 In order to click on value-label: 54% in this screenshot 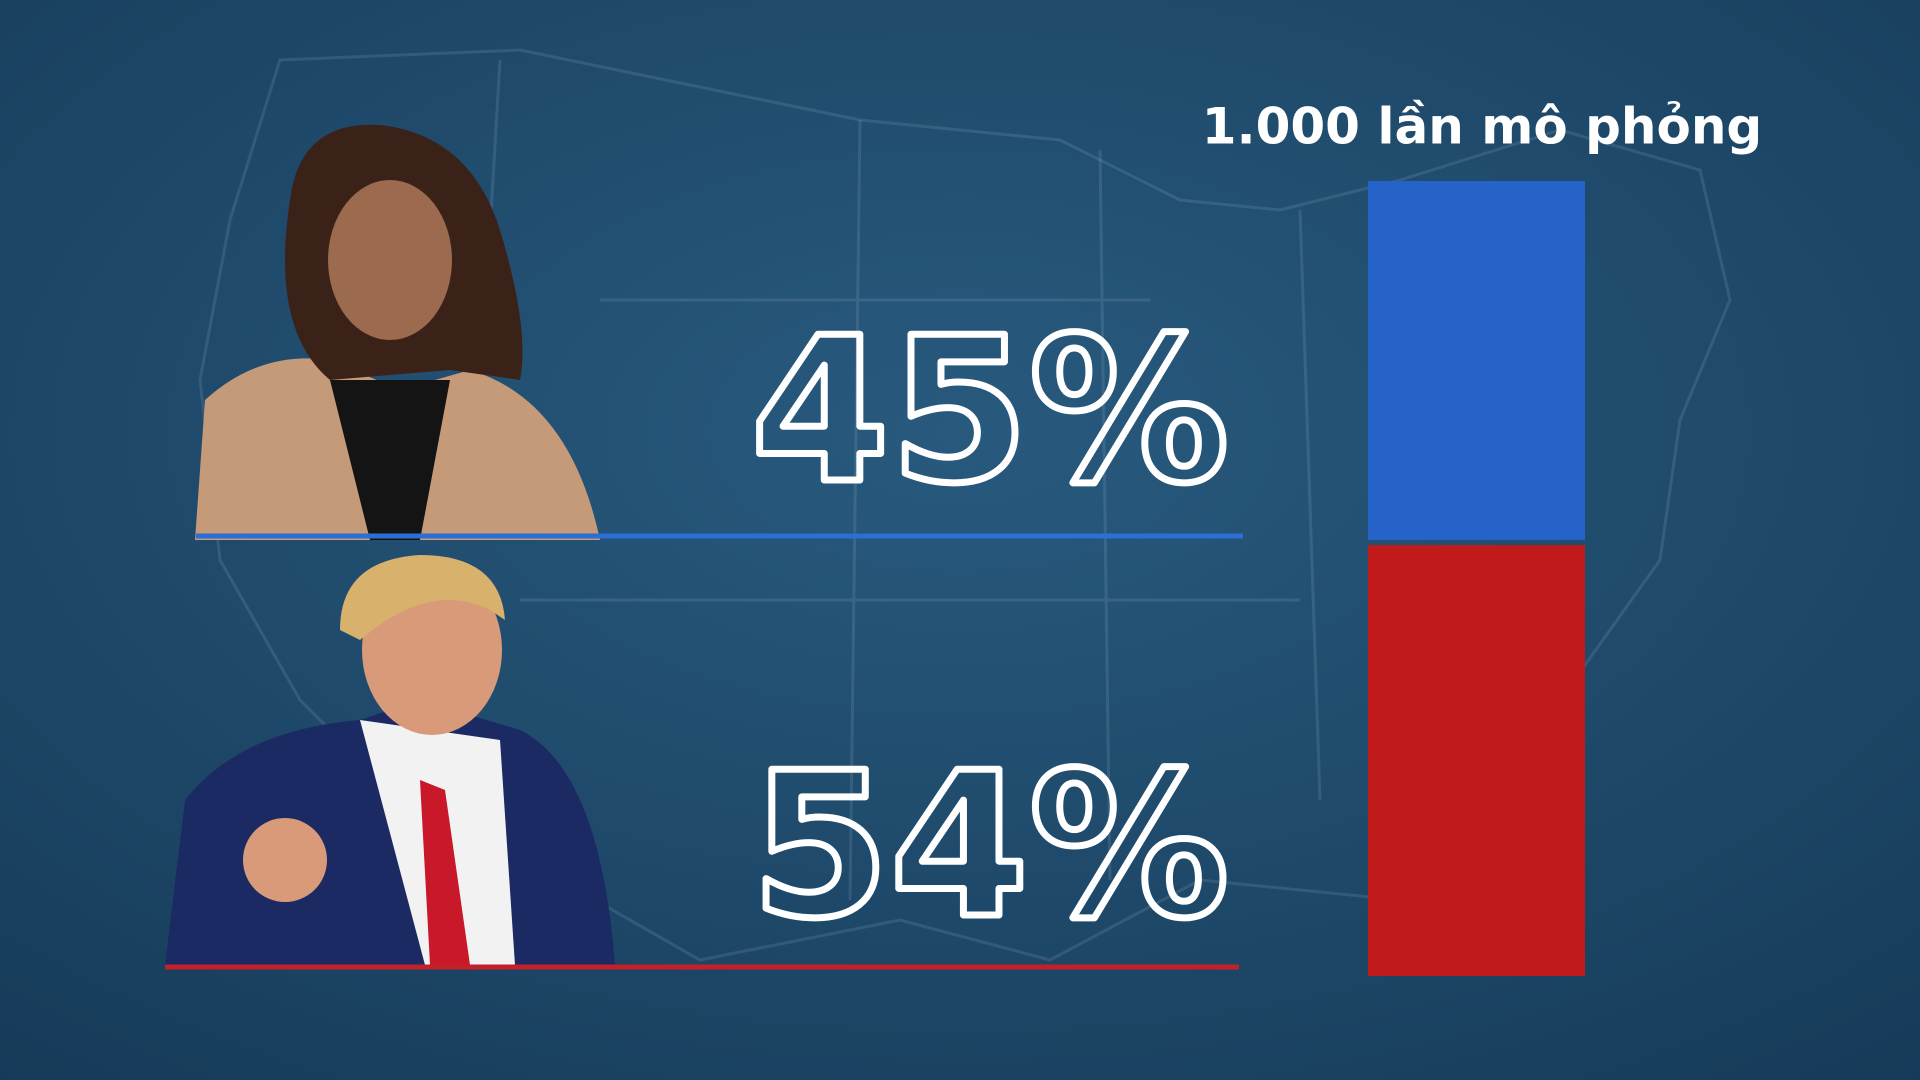, I will do `click(990, 846)`.